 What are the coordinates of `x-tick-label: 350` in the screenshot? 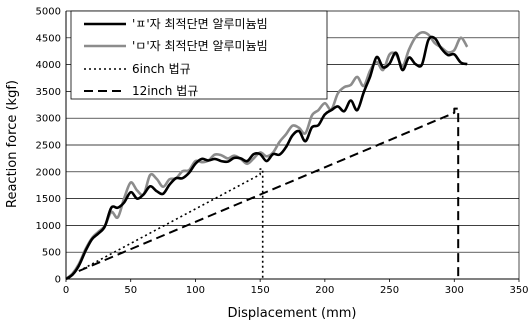 It's located at (518, 290).